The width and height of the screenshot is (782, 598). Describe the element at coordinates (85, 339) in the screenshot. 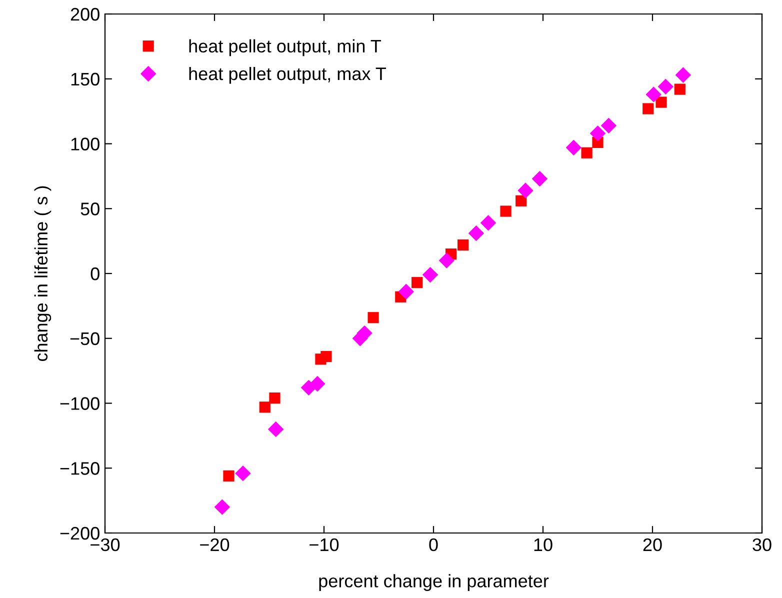

I see `y-tick-label: −50` at that location.